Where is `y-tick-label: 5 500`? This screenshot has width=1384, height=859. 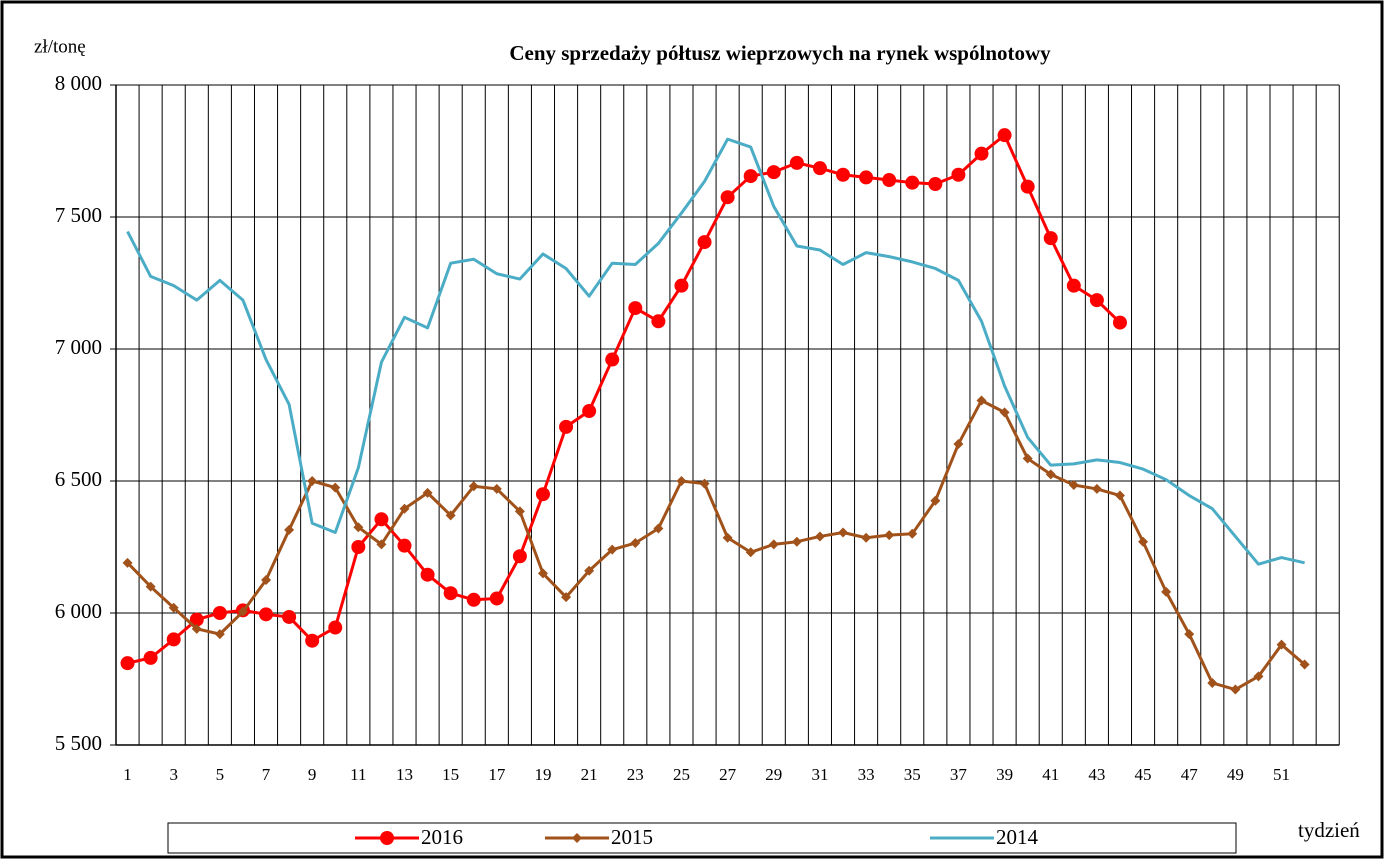
y-tick-label: 5 500 is located at coordinates (78, 743).